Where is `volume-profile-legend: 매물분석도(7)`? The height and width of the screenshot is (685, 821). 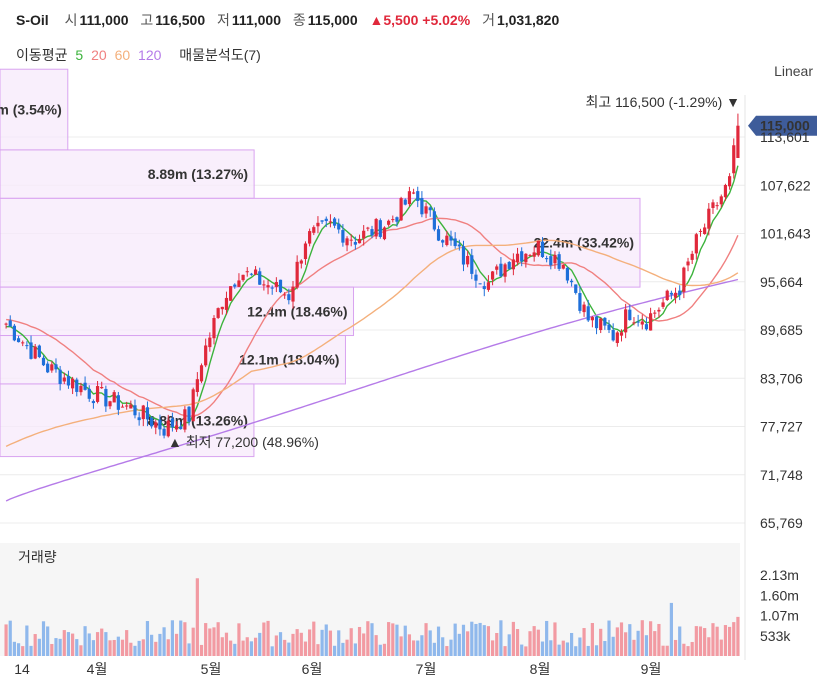 volume-profile-legend: 매물분석도(7) is located at coordinates (220, 55).